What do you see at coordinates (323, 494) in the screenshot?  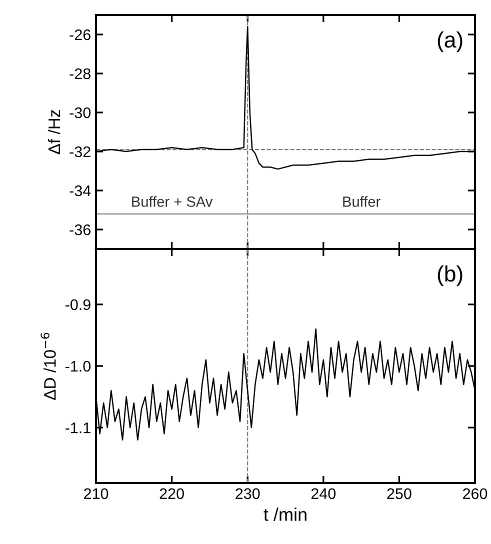 I see `x-tick-label: 240` at bounding box center [323, 494].